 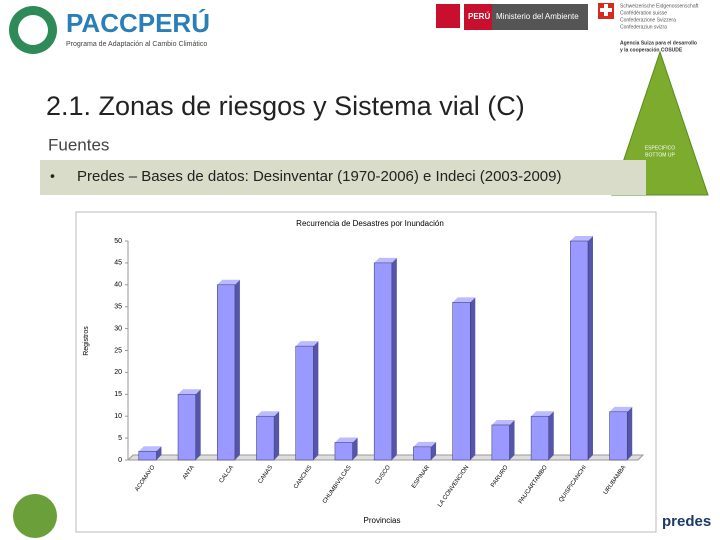 I want to click on slide-title: 2.1. Zonas de riesgos y Sistema vial (C), so click(x=285, y=106).